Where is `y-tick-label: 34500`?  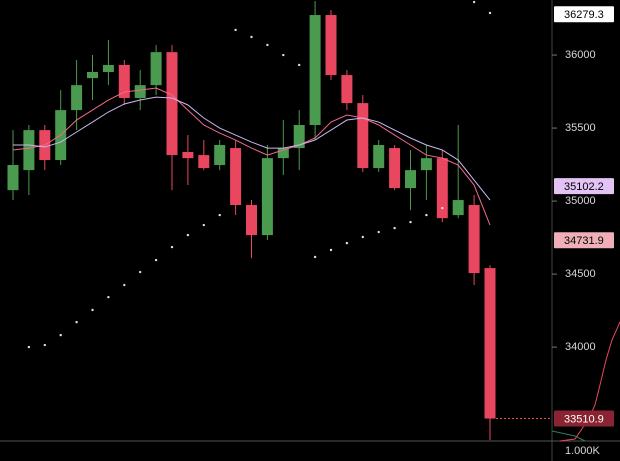
y-tick-label: 34500 is located at coordinates (580, 274).